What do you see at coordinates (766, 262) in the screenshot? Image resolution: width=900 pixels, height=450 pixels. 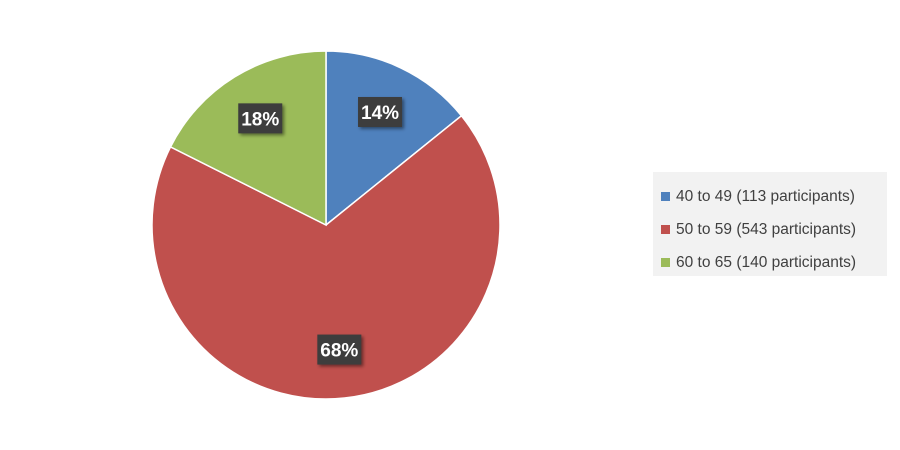 I see `legend-label: 60 to 65 (140 participants)` at bounding box center [766, 262].